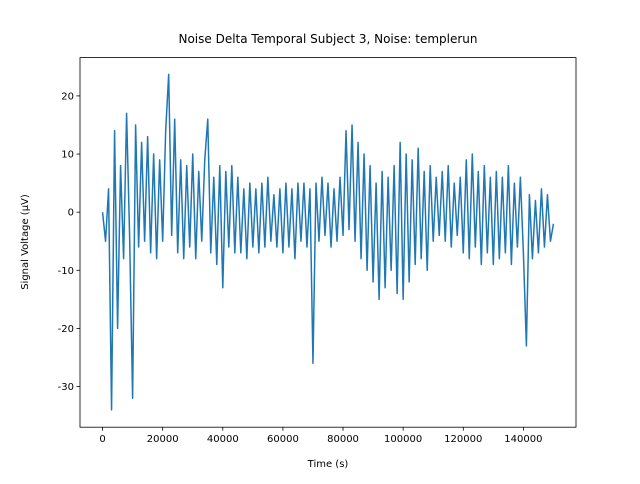 This screenshot has width=640, height=484. Describe the element at coordinates (102, 439) in the screenshot. I see `x-tick-label: 0` at that location.